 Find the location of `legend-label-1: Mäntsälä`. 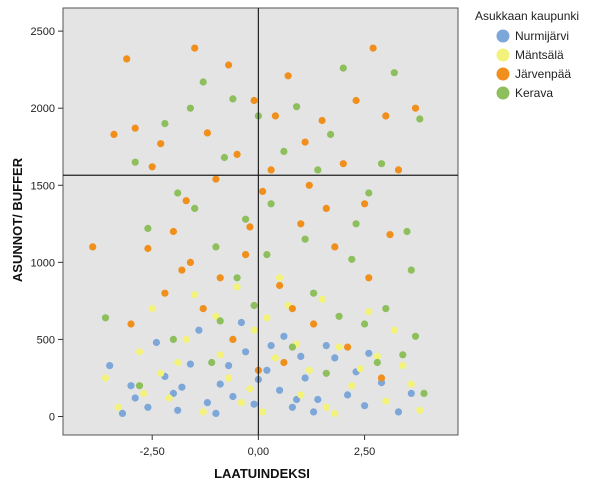

legend-label-1: Mäntsälä is located at coordinates (539, 55).